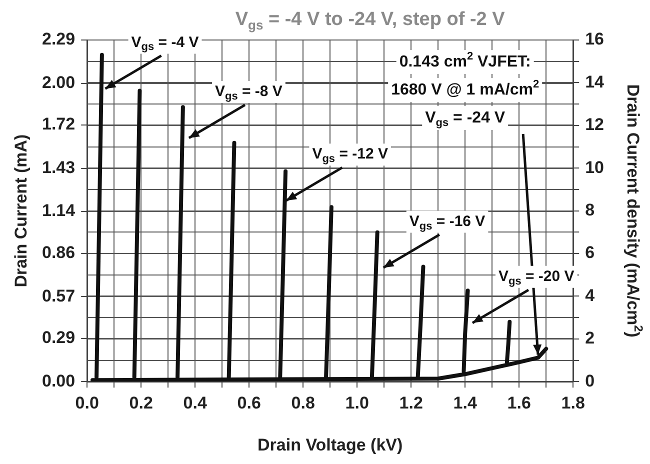  What do you see at coordinates (590, 338) in the screenshot?
I see `y2-tick-label: 2` at bounding box center [590, 338].